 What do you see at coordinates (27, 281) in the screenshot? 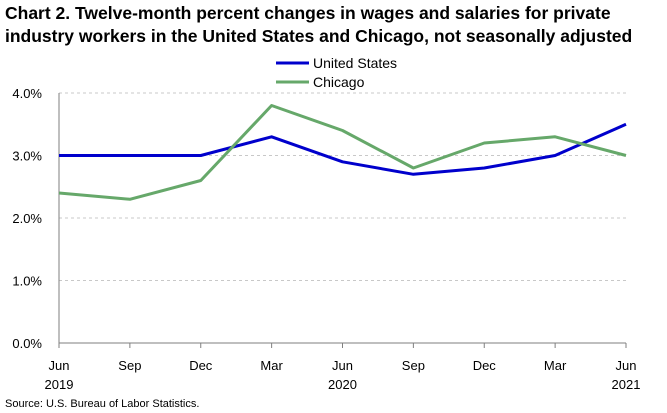
I see `y-tick-label: 1.0%` at bounding box center [27, 281].